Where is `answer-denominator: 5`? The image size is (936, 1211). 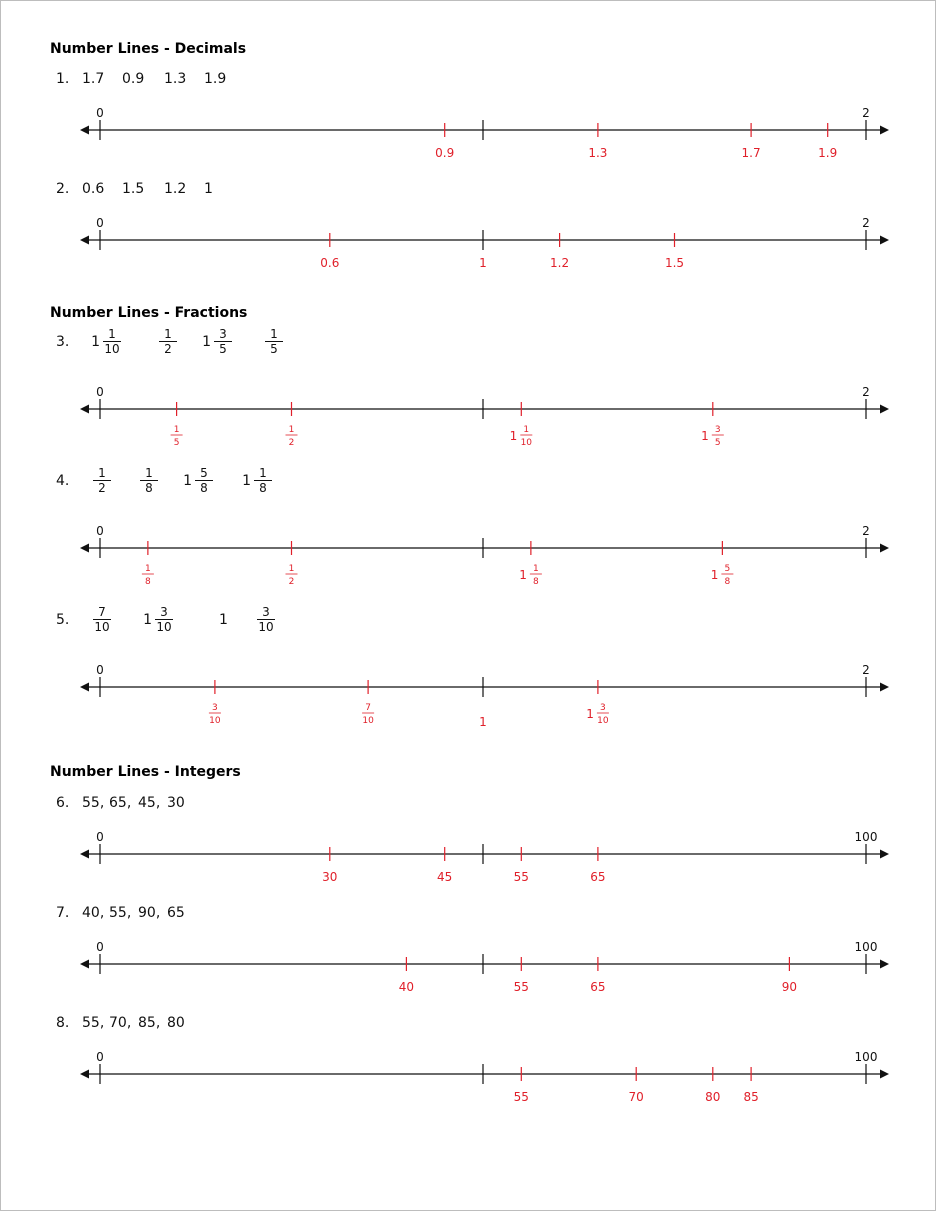 answer-denominator: 5 is located at coordinates (718, 443).